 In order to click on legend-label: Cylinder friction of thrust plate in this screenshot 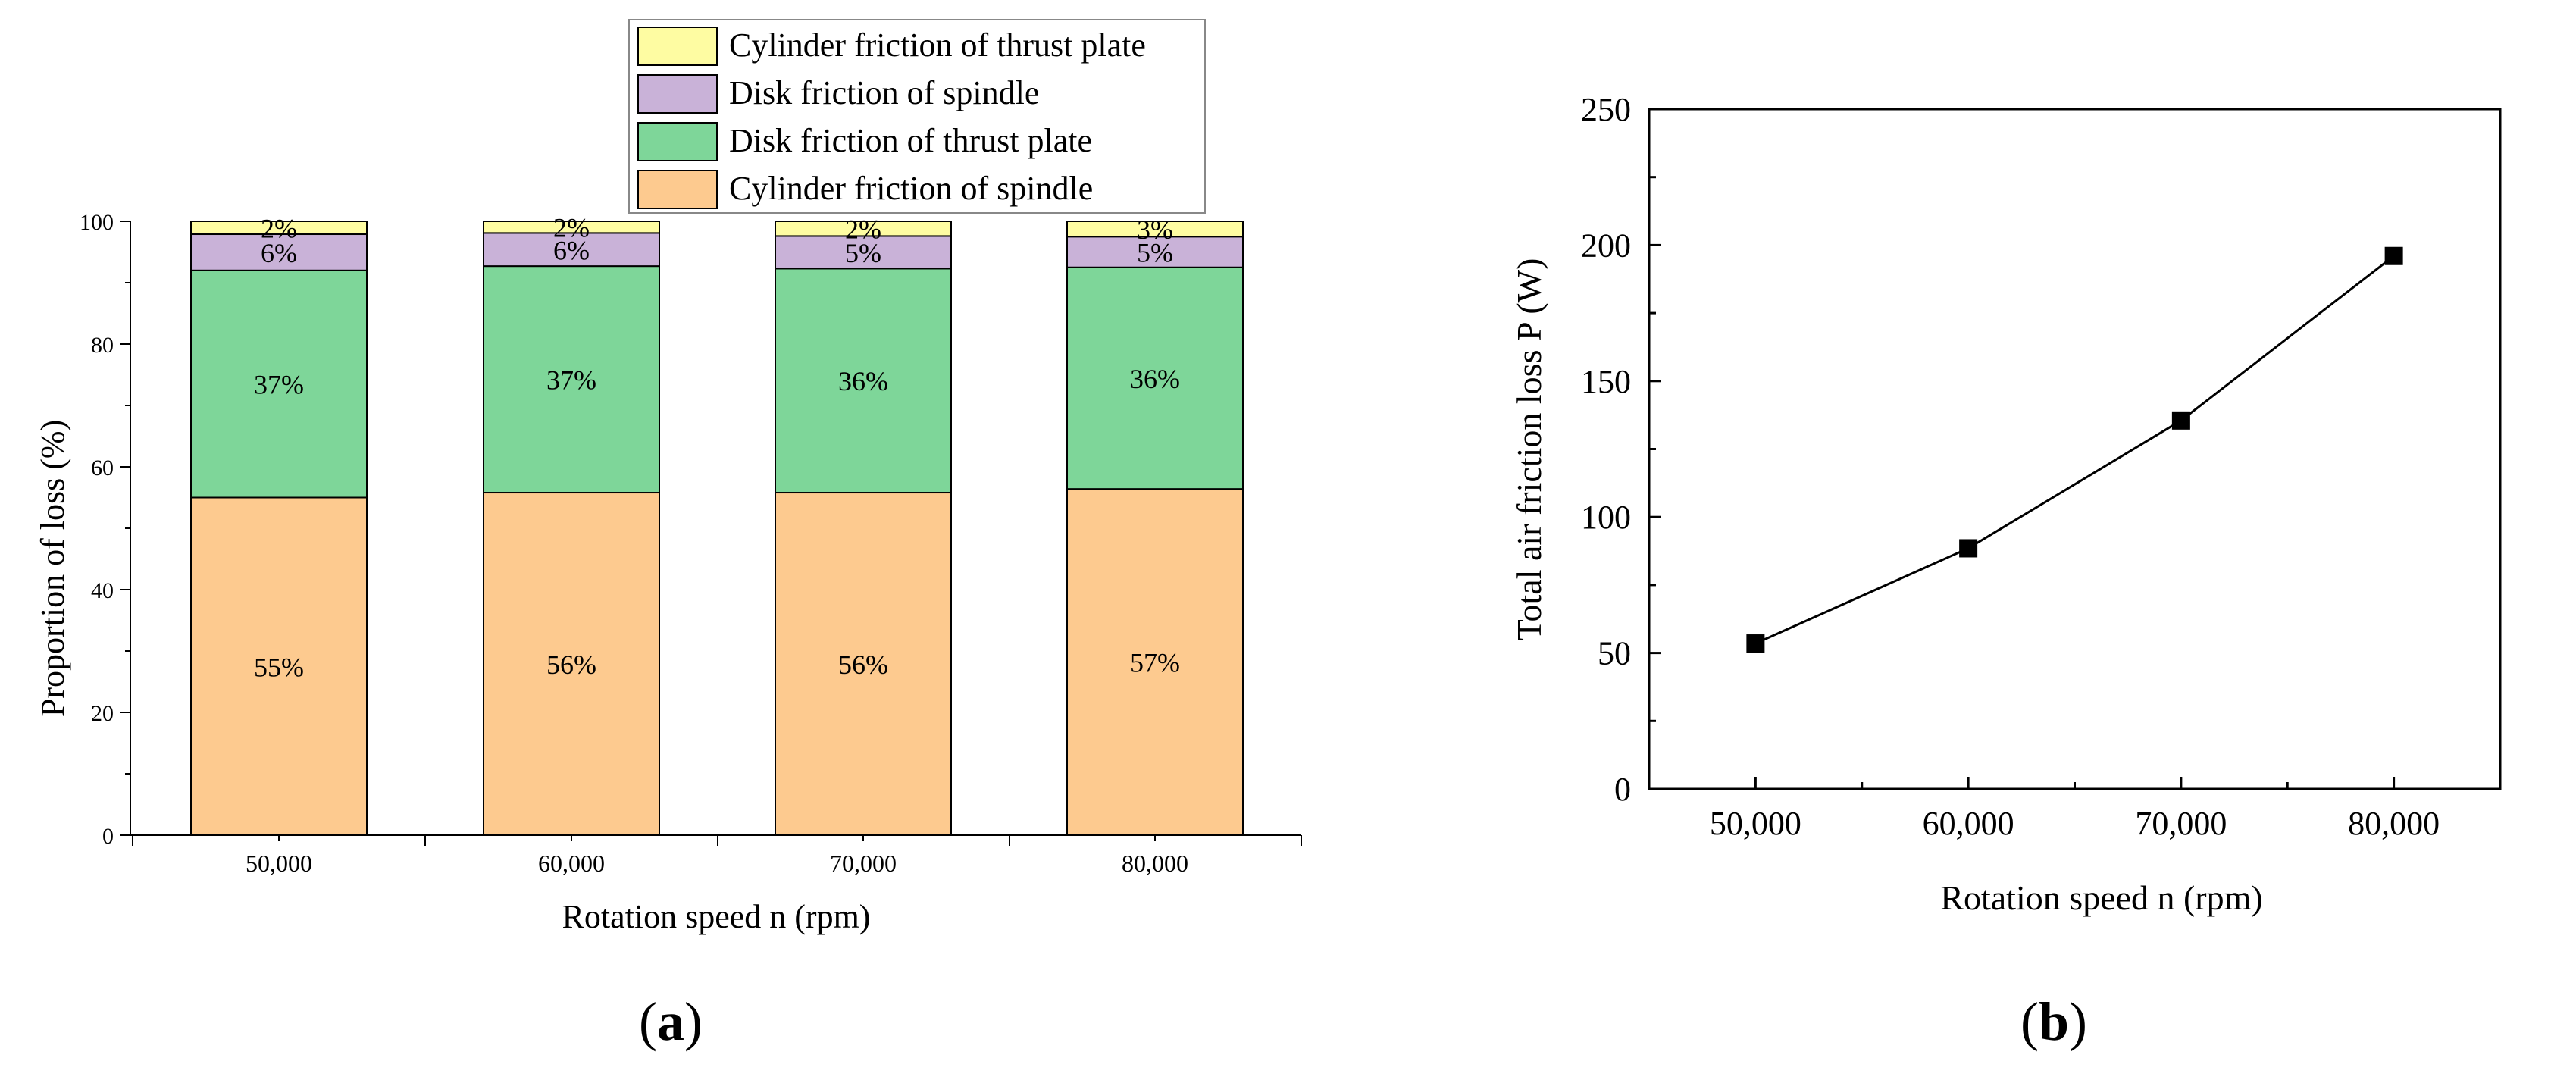, I will do `click(937, 45)`.